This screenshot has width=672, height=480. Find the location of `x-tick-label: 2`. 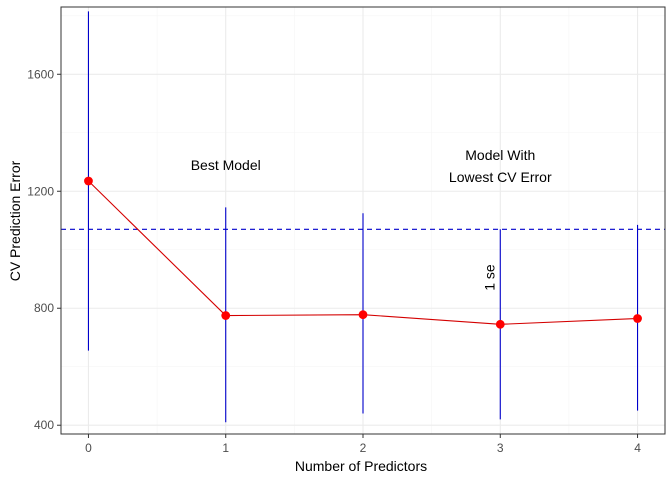

x-tick-label: 2 is located at coordinates (363, 448).